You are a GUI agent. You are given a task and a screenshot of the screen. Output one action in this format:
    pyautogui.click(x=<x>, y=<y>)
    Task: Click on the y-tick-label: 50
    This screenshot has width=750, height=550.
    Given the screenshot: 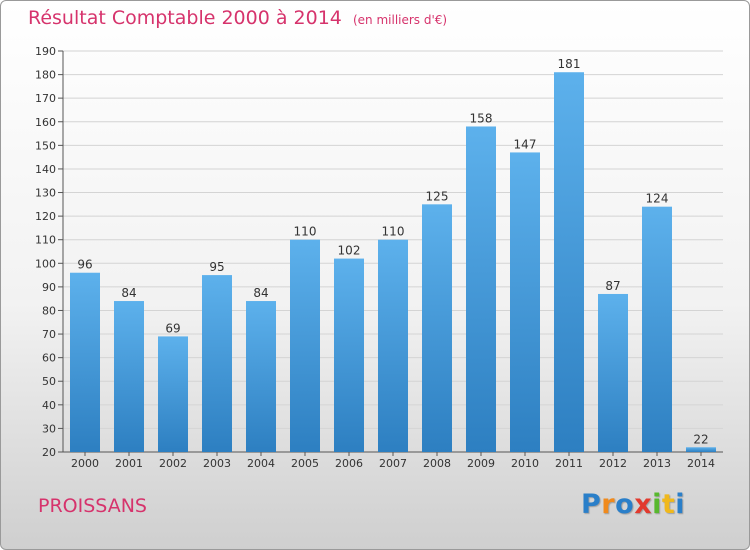 What is the action you would take?
    pyautogui.click(x=49, y=381)
    